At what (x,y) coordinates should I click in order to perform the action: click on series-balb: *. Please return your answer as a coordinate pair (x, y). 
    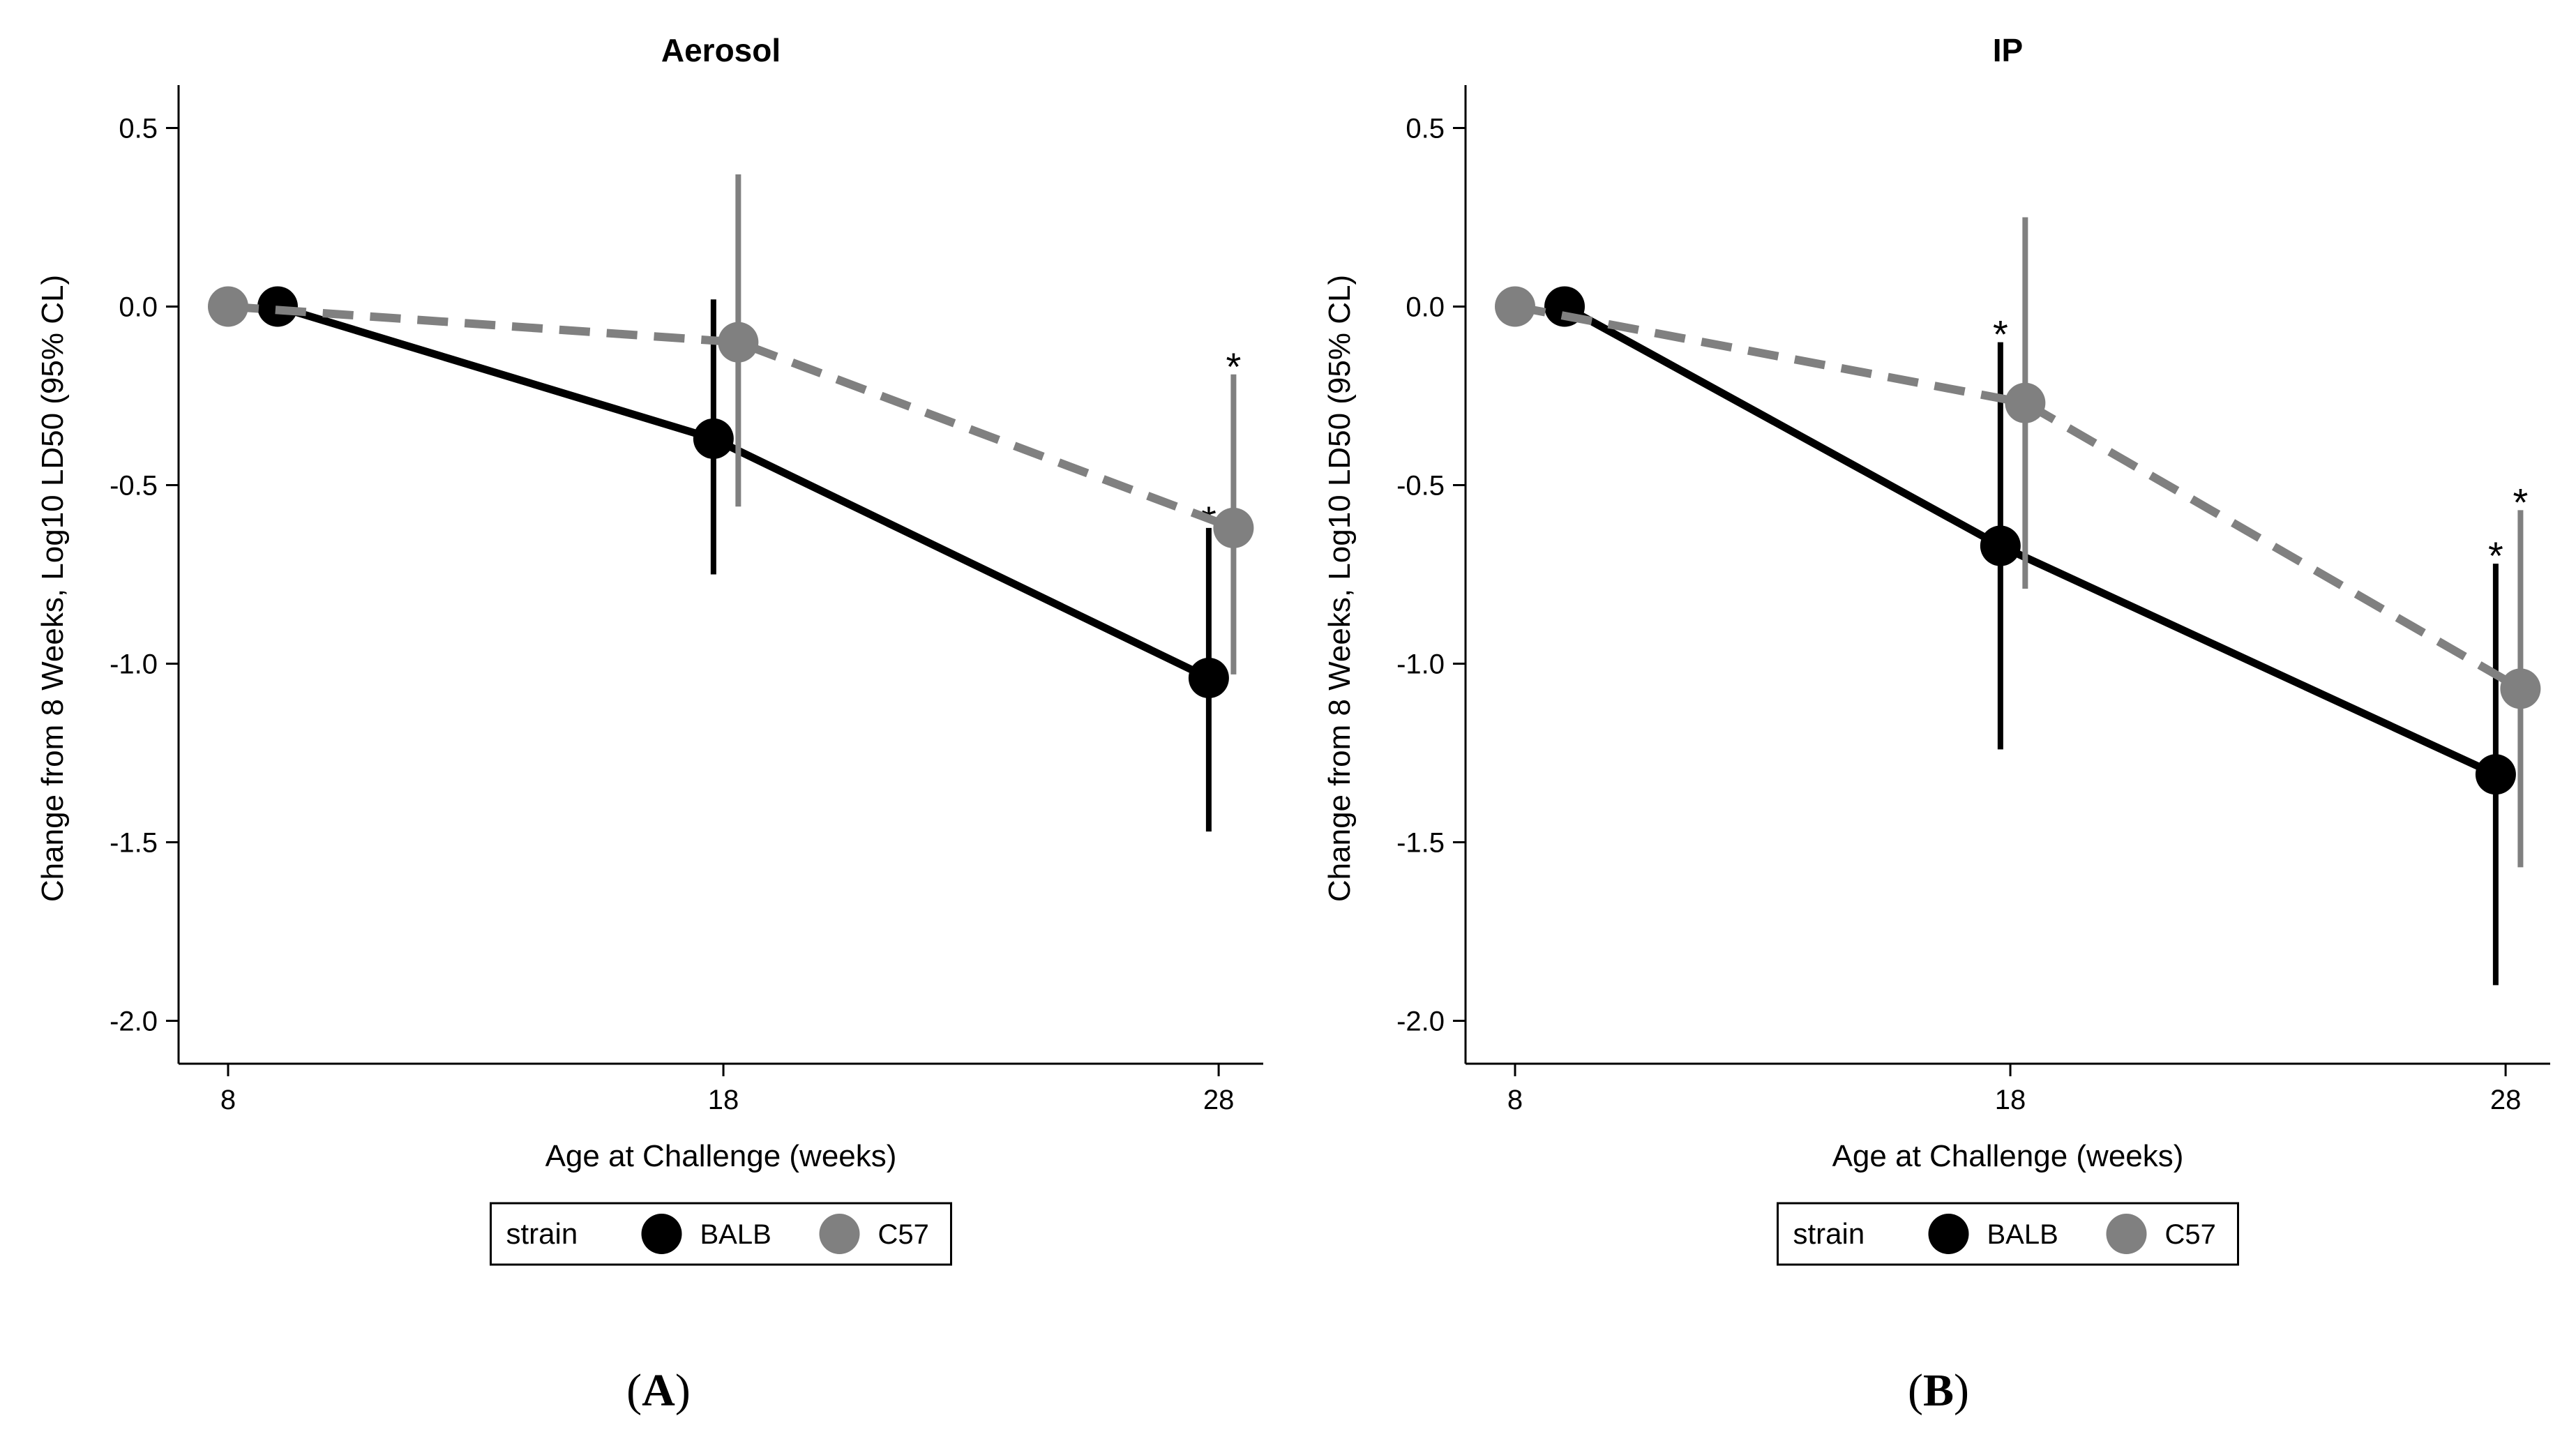
    Looking at the image, I should click on (743, 559).